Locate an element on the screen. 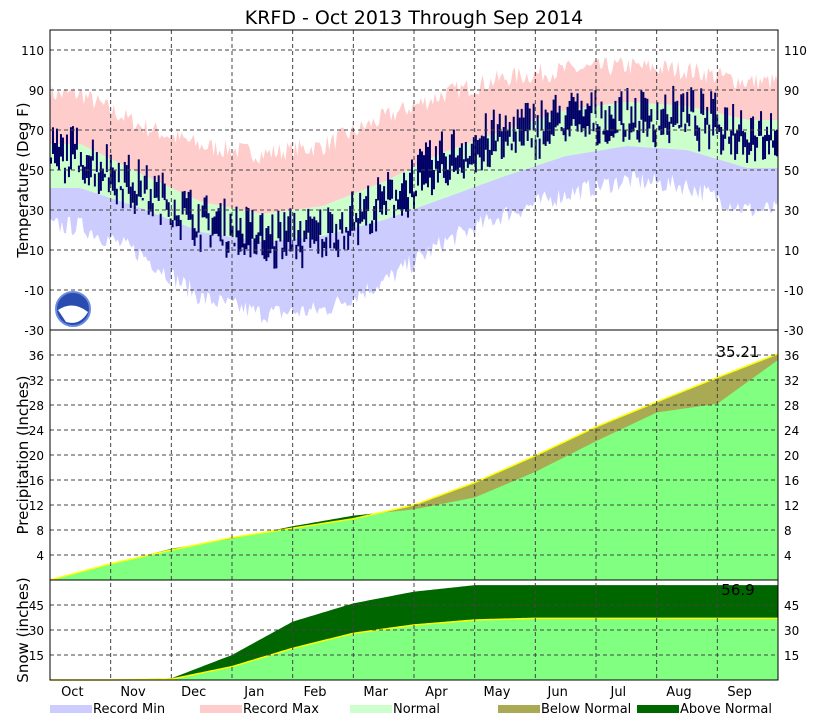  temp-tick-right: 70 is located at coordinates (791, 131).